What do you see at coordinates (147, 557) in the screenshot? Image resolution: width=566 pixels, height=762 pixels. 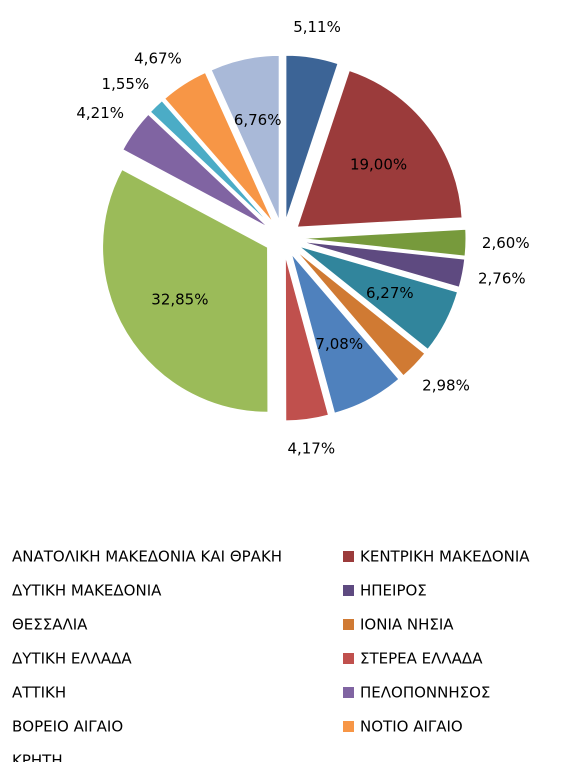 I see `legend-label: ΑΝΑΤΟΛΙΚΗ ΜΑΚΕΔΟΝΙΑ ΚΑΙ ΘΡΑΚΗ` at bounding box center [147, 557].